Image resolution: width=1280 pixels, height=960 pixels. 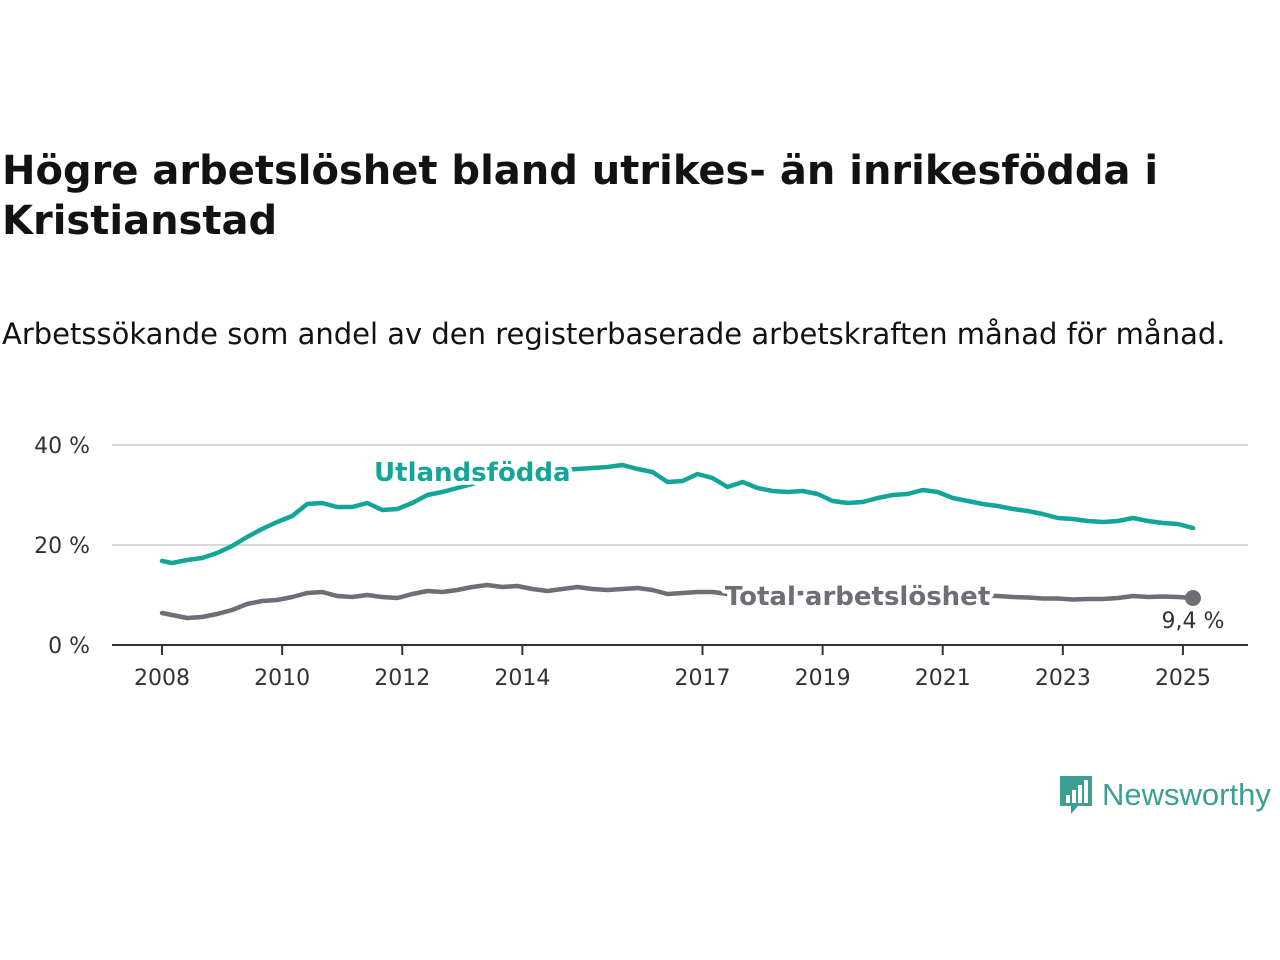 I want to click on brand-name: Newsworthy, so click(x=1186, y=794).